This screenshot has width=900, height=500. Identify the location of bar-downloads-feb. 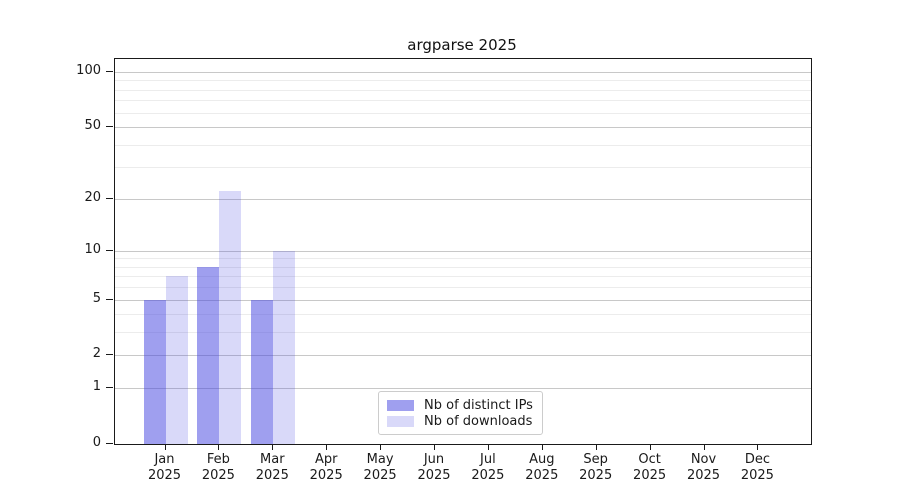
(230, 317).